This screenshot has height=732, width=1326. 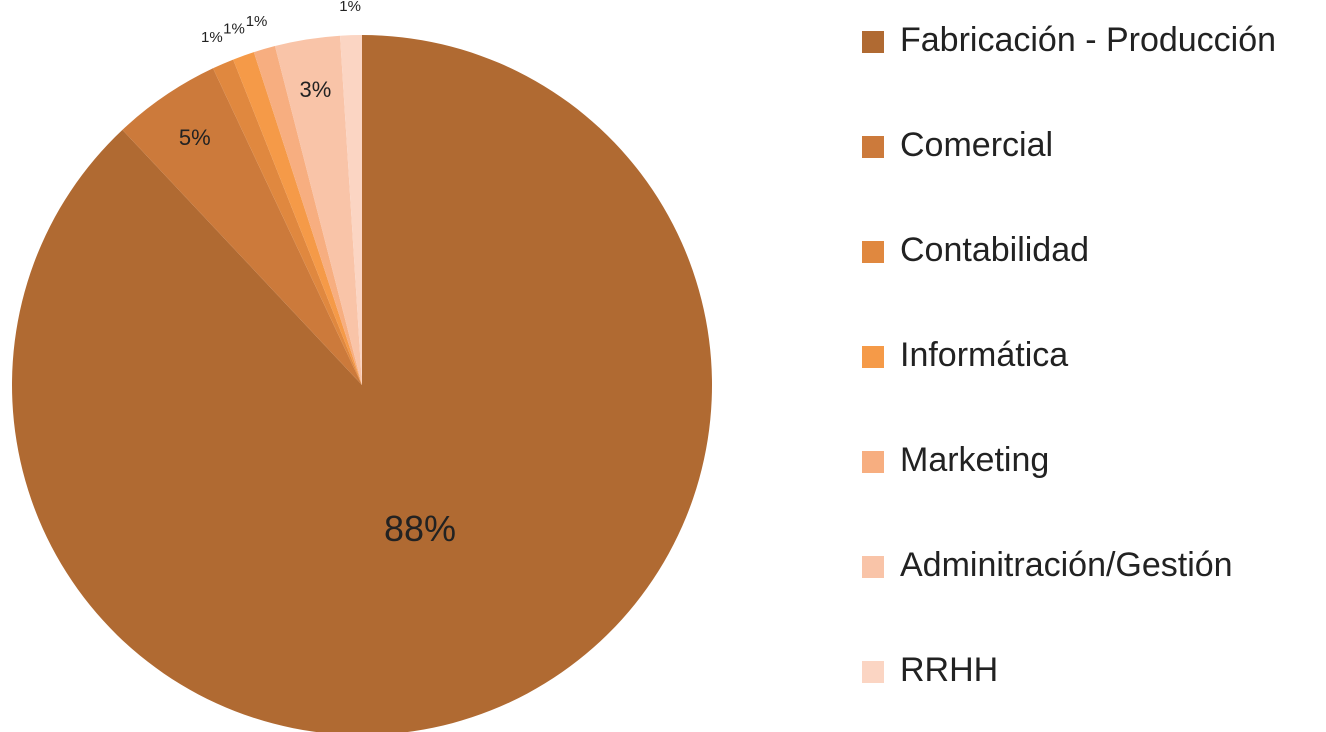 I want to click on legend-label: Contabilidad, so click(x=994, y=250).